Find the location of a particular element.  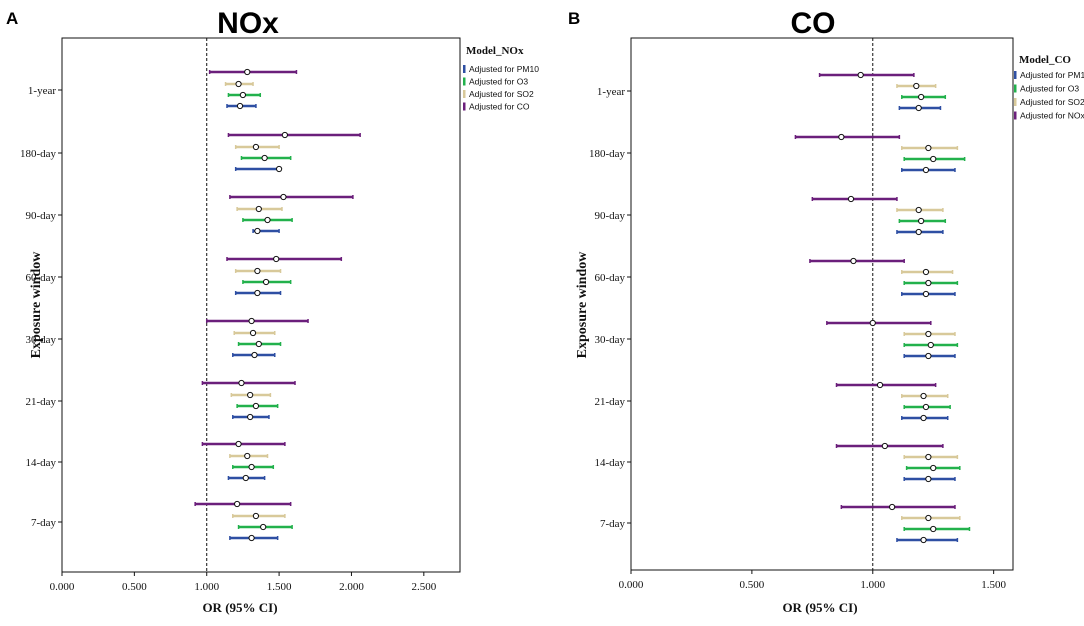

panel-a-y-tick-label: 7-day is located at coordinates (44, 523).